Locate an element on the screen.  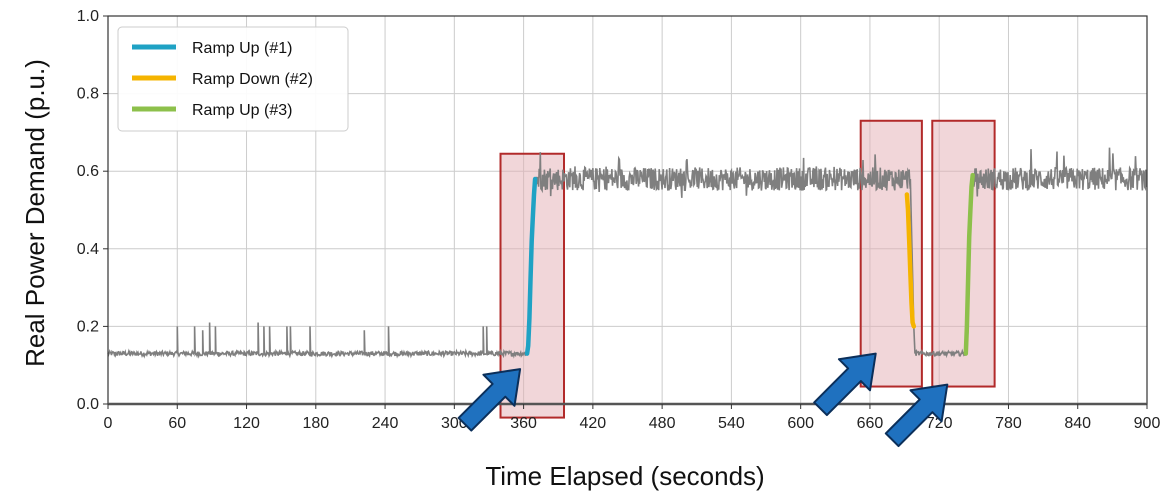
x-tick-label: 420 is located at coordinates (593, 423).